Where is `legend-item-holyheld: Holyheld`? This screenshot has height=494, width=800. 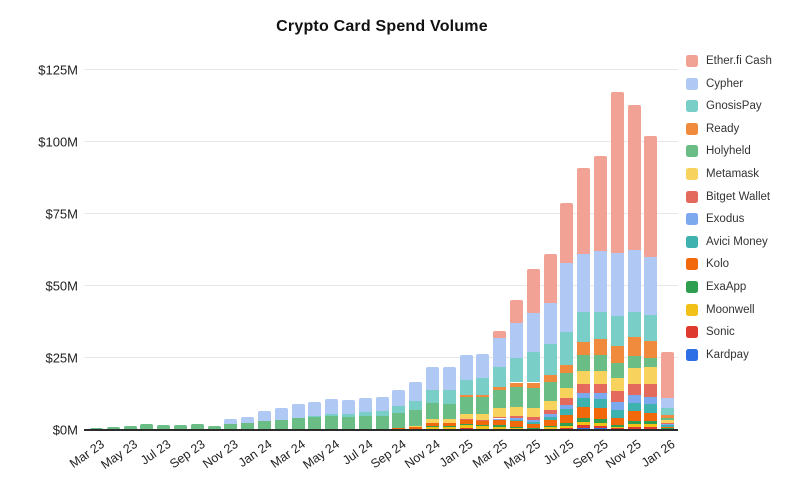
legend-item-holyheld: Holyheld is located at coordinates (729, 151).